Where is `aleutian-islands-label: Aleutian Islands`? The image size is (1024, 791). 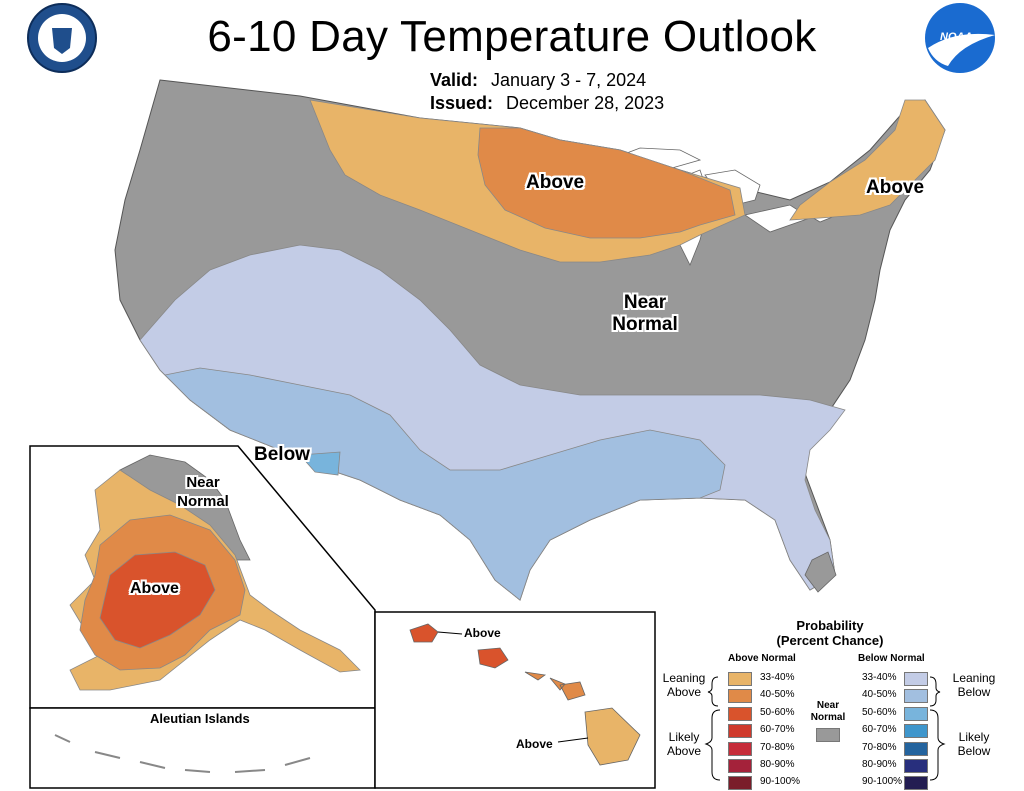 aleutian-islands-label: Aleutian Islands is located at coordinates (200, 718).